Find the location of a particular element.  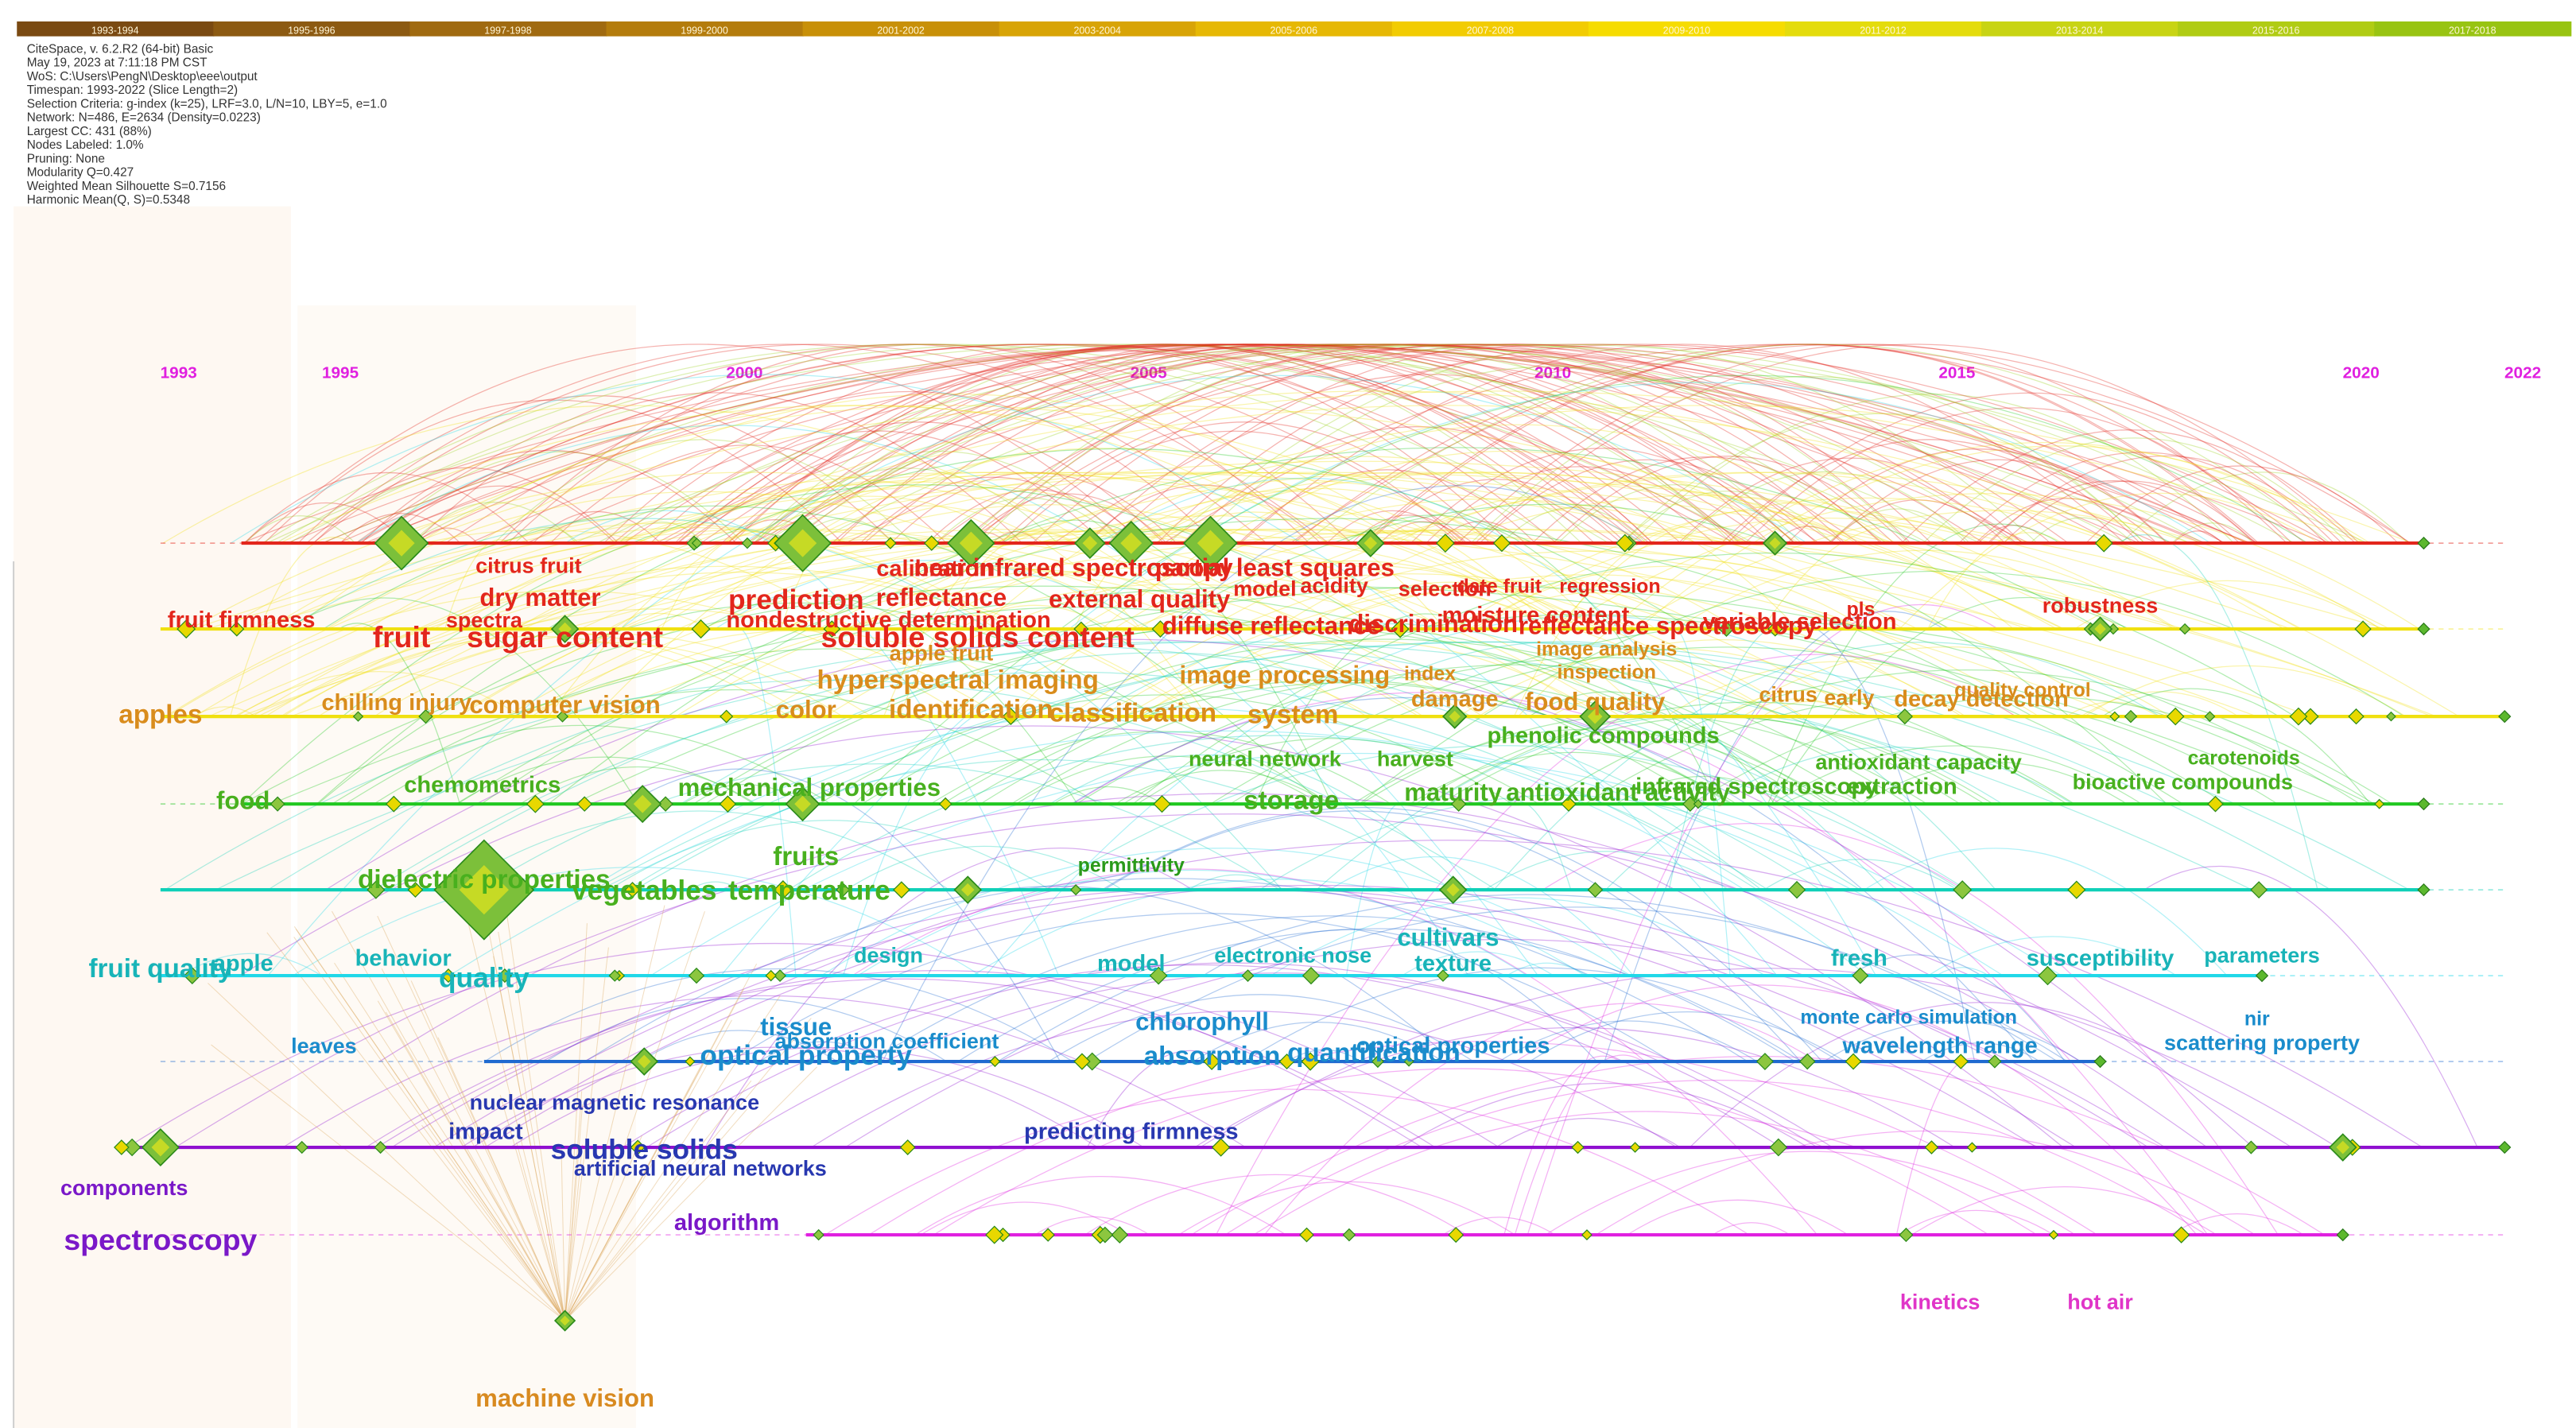

keyword-label: soluble solids content is located at coordinates (977, 637).